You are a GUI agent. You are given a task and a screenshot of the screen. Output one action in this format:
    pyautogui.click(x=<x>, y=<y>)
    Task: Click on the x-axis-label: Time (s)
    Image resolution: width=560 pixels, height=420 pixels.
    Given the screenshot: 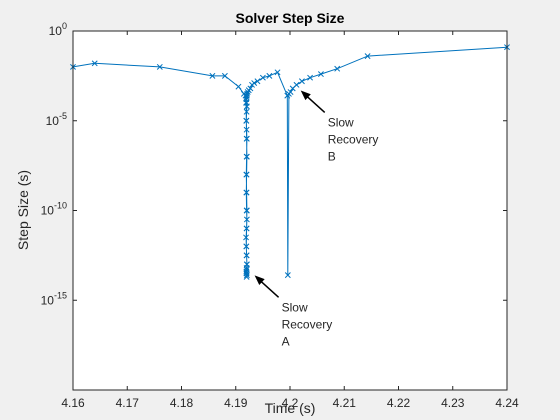 What is the action you would take?
    pyautogui.click(x=290, y=408)
    